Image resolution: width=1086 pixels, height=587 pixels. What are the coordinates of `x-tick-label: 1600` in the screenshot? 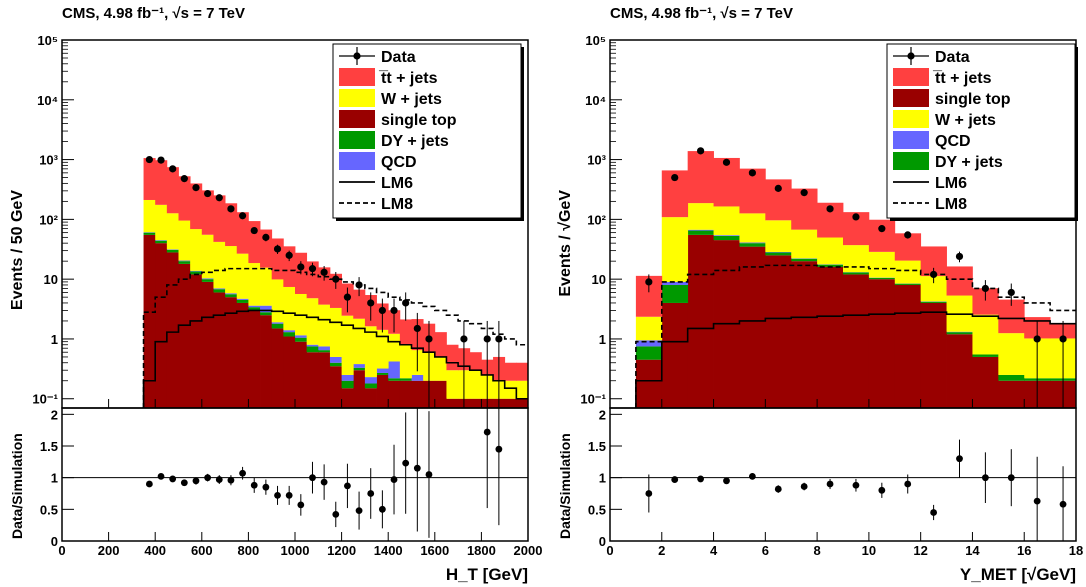 It's located at (434, 550).